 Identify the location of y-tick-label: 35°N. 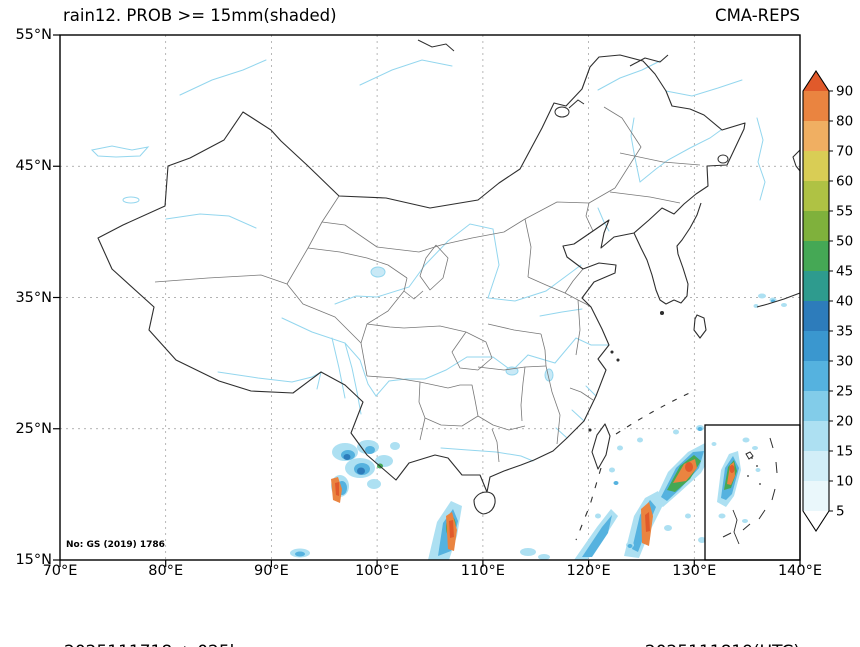
(33, 297).